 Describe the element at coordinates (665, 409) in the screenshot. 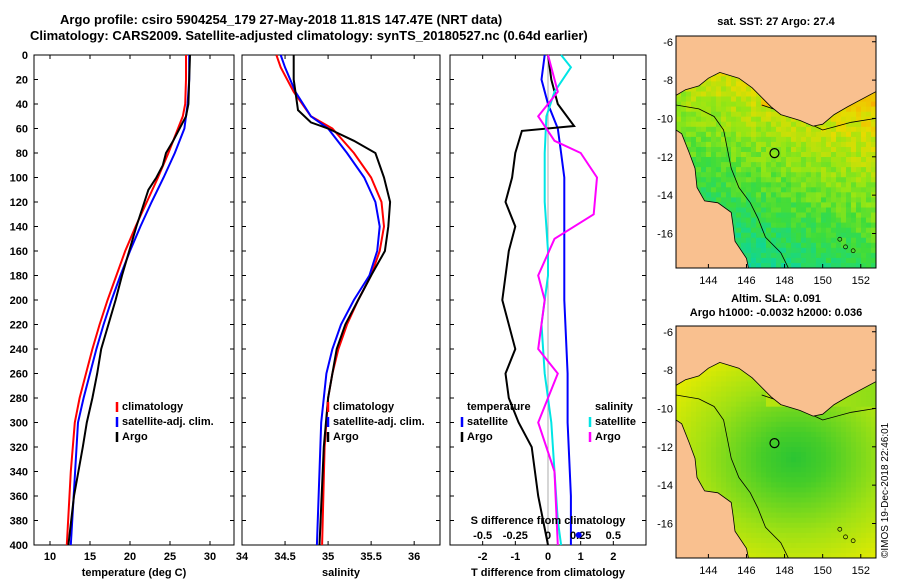

I see `map-lat-tick-label: -10` at that location.